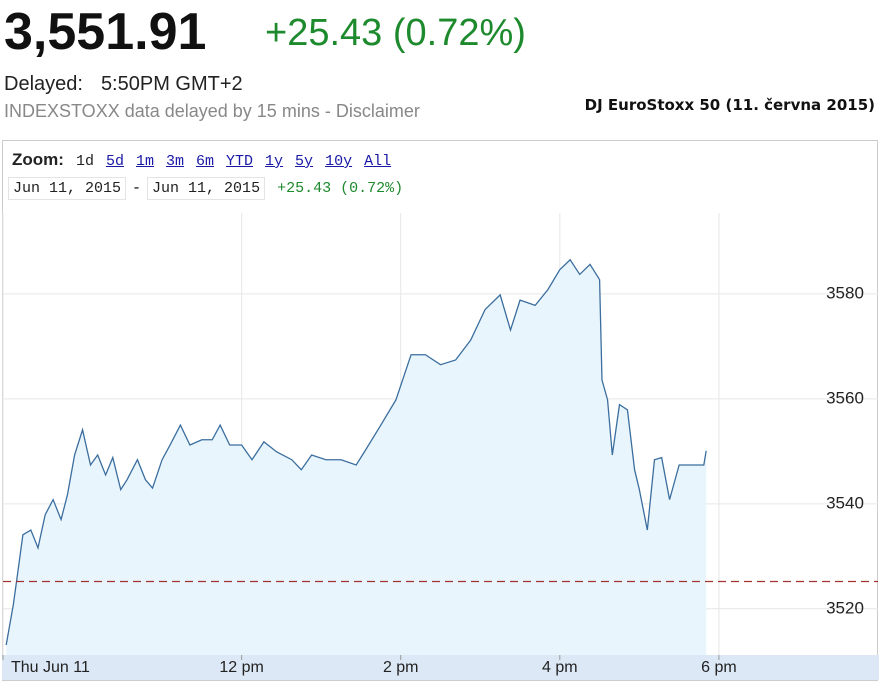 This screenshot has width=881, height=683. What do you see at coordinates (378, 161) in the screenshot?
I see `zoom-option: All` at bounding box center [378, 161].